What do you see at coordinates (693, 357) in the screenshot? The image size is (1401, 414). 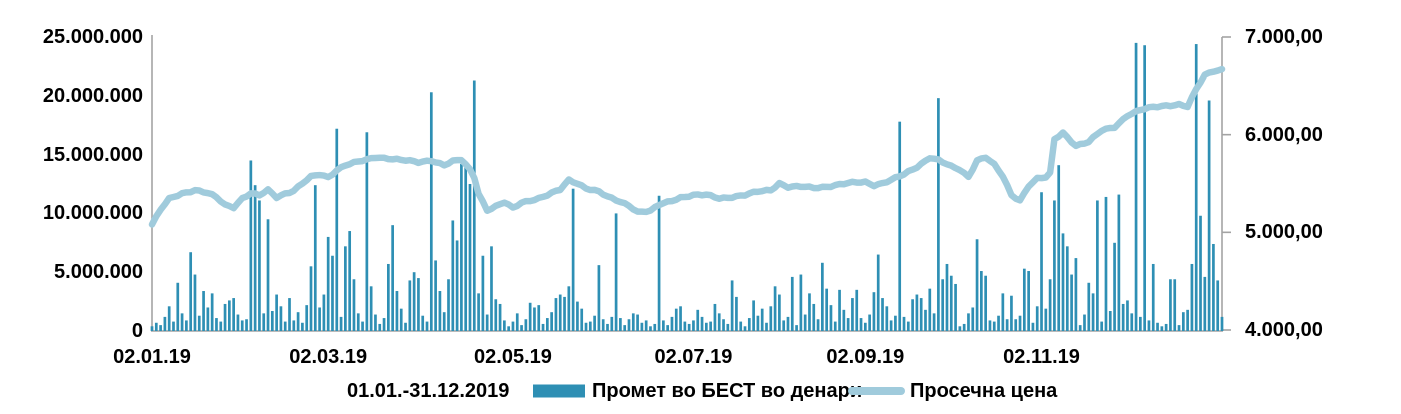 I see `x-axis-tick-label: 02.07.19` at bounding box center [693, 357].